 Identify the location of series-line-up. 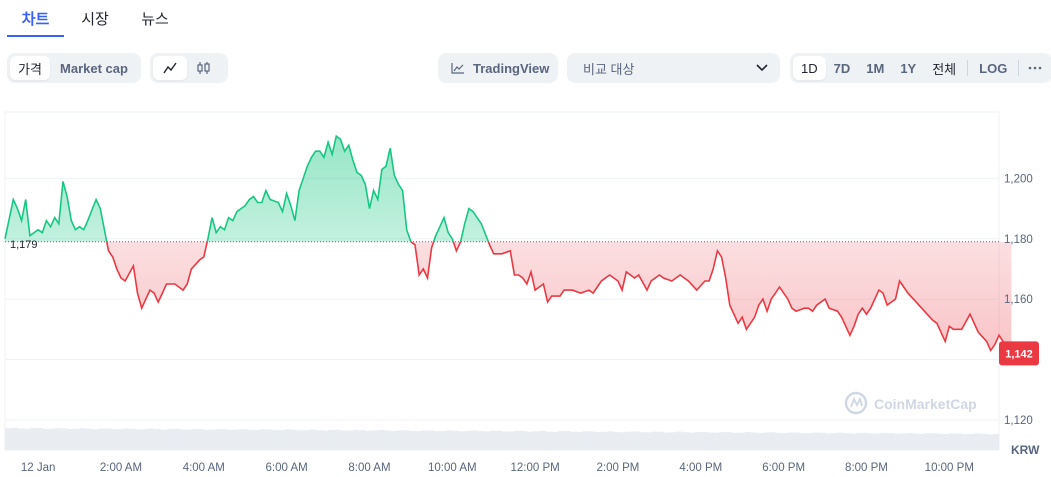
(247, 188).